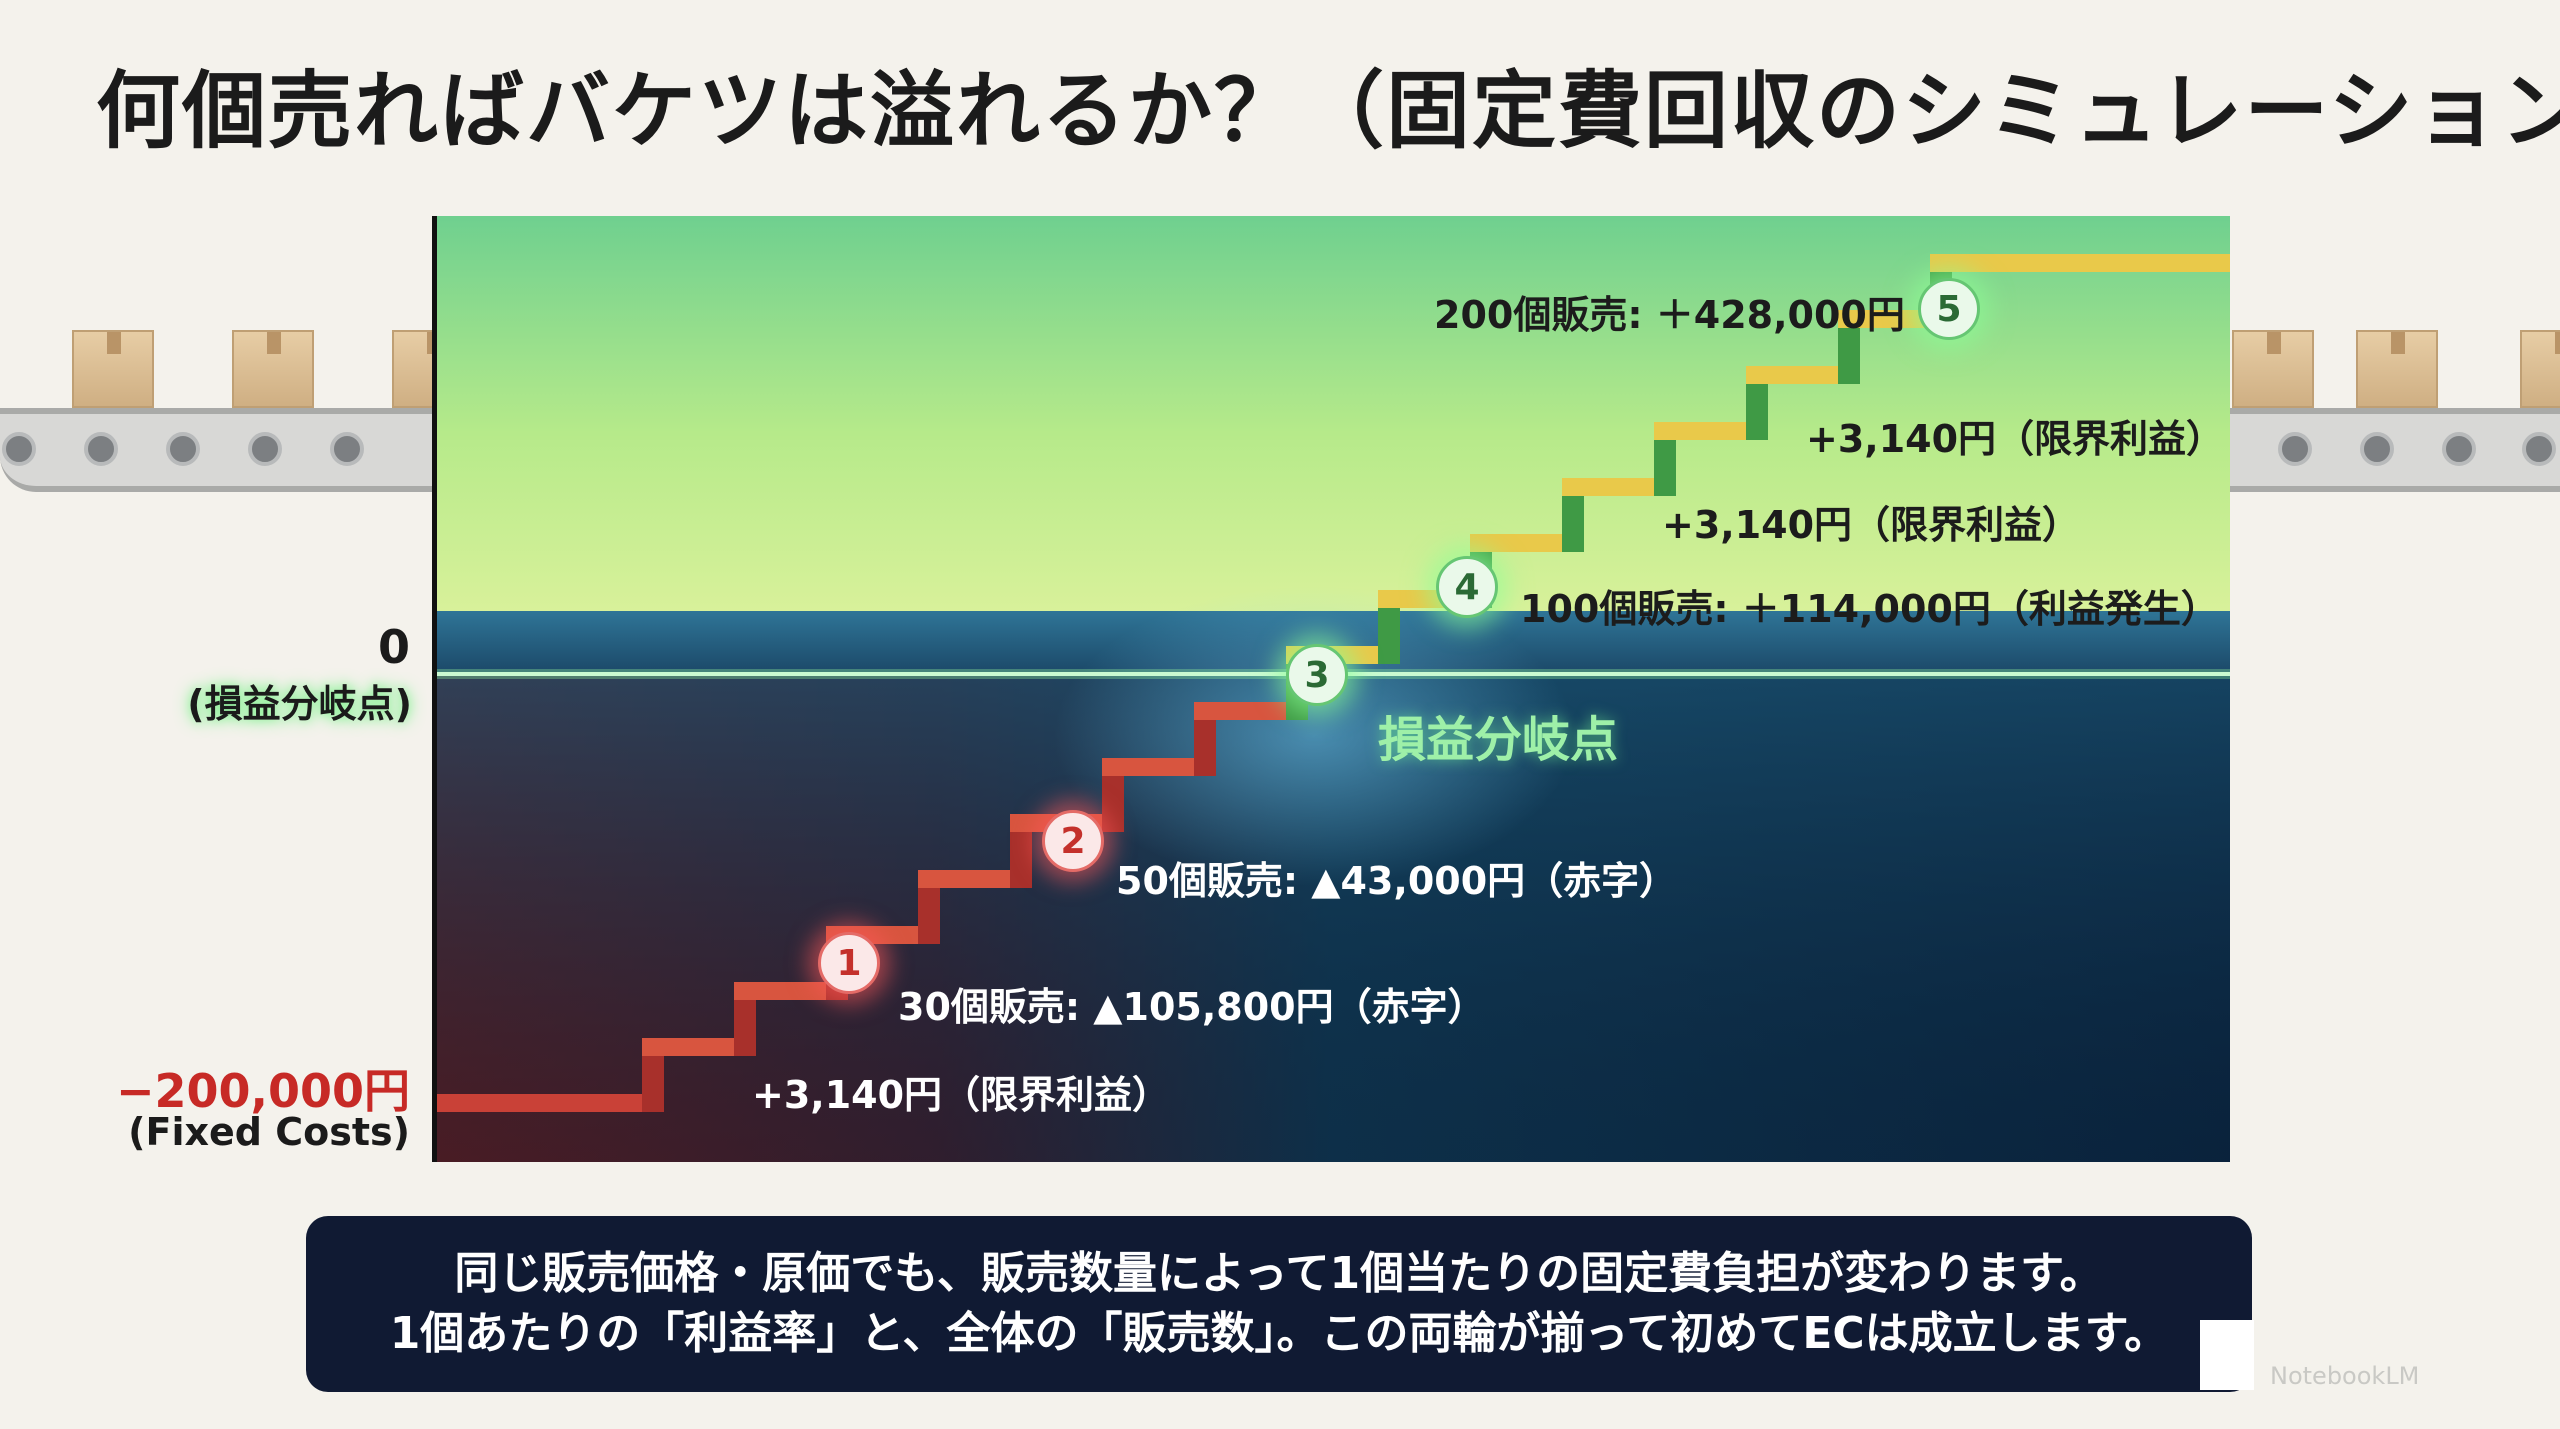 This screenshot has width=2560, height=1429. What do you see at coordinates (2227, 1355) in the screenshot?
I see `watermark-box` at bounding box center [2227, 1355].